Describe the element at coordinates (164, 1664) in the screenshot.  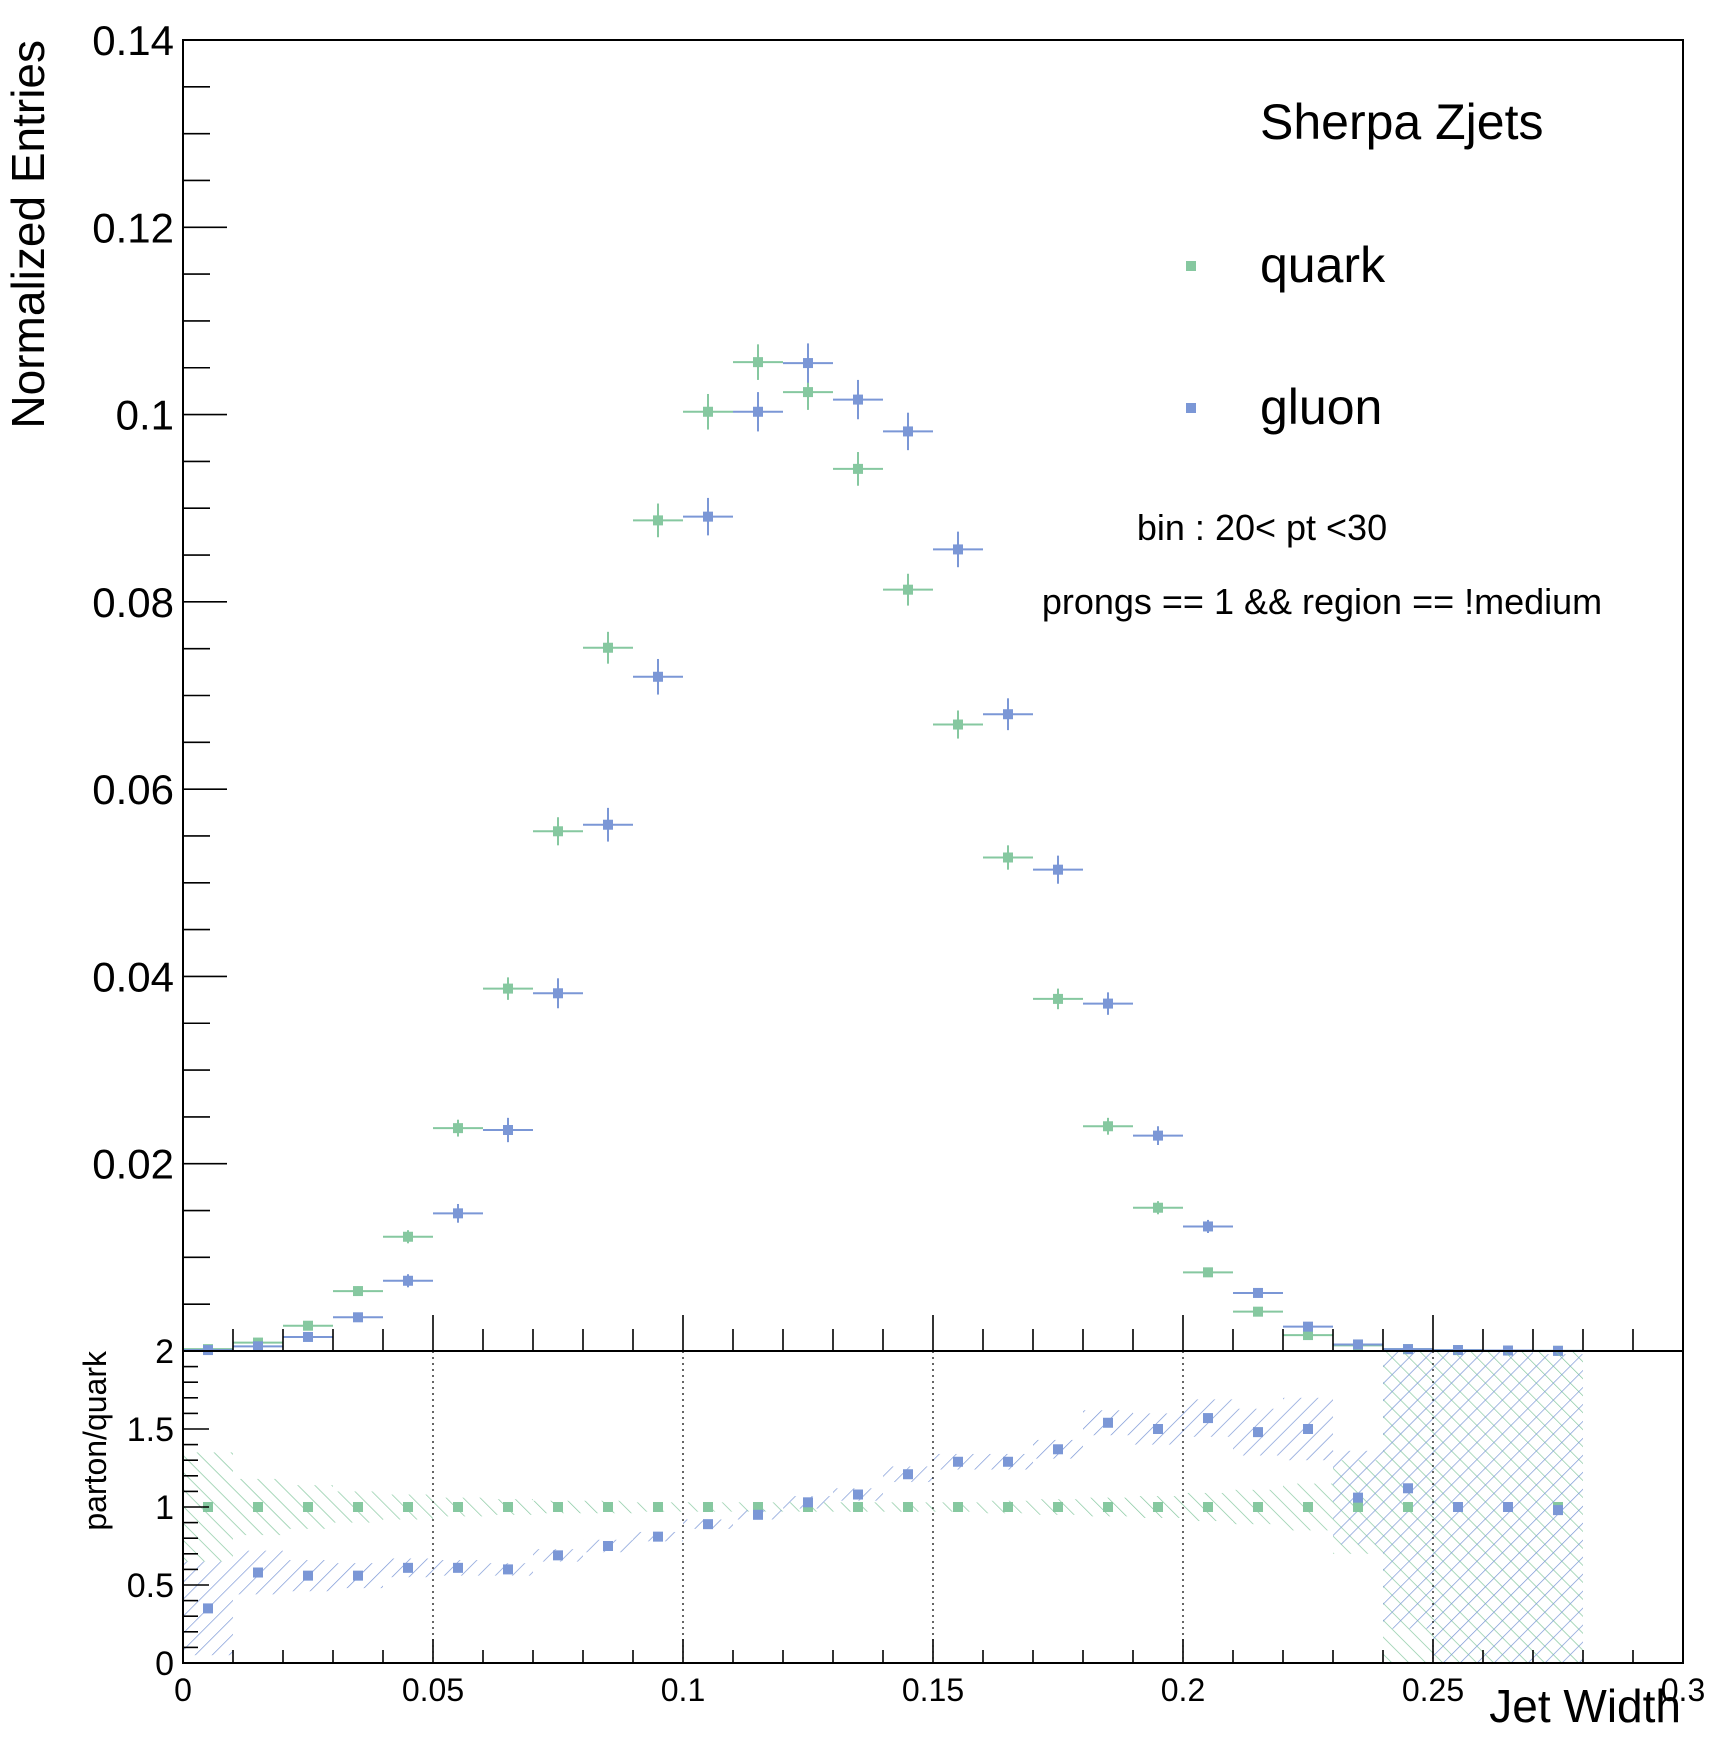
I see `ratio-y-tick-label: 0` at that location.